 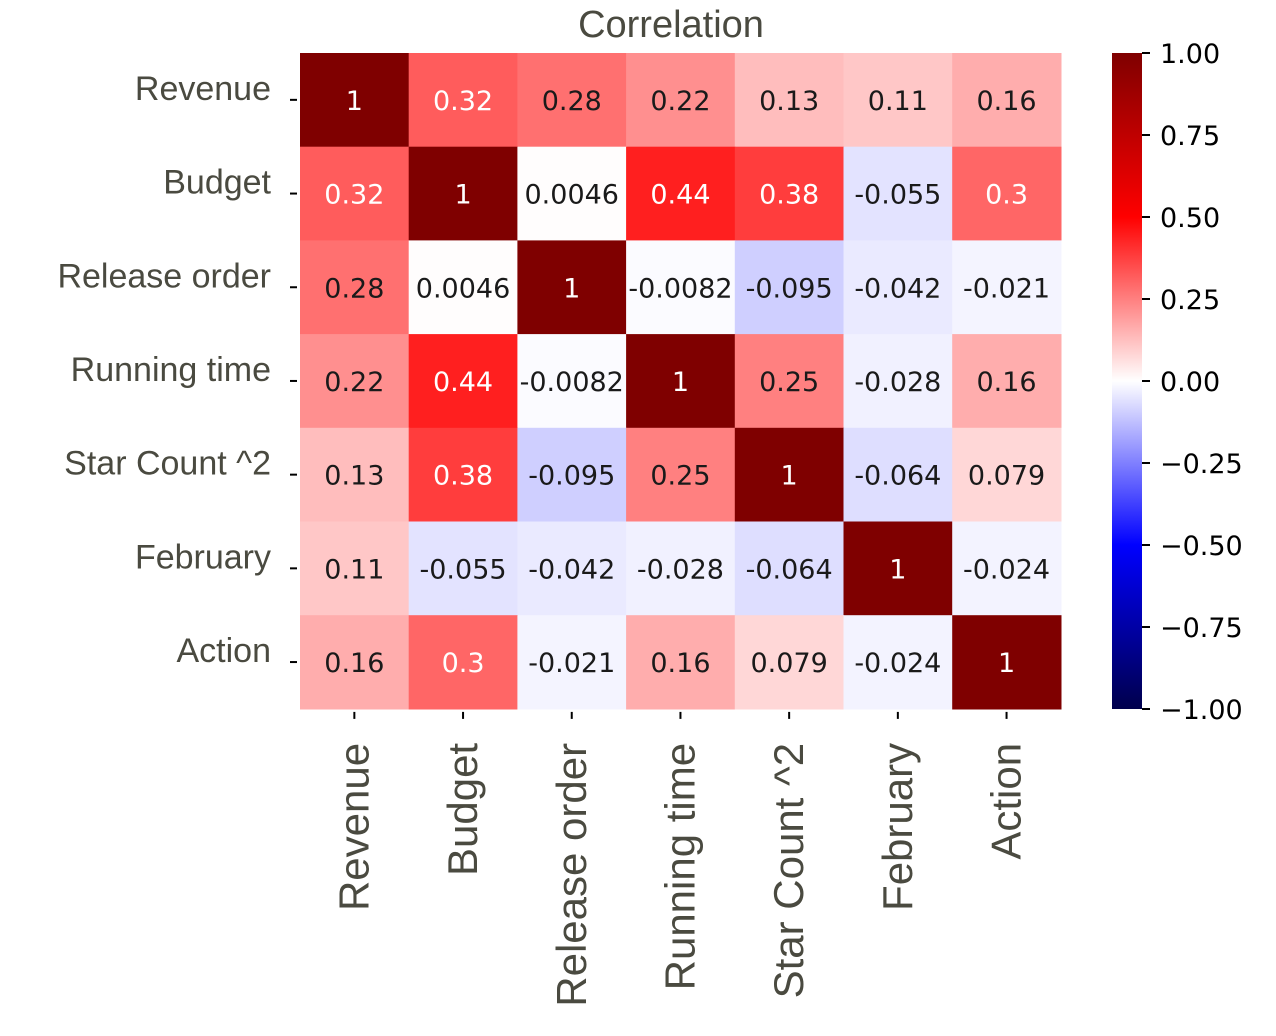 I want to click on column-label: Action, so click(x=1006, y=801).